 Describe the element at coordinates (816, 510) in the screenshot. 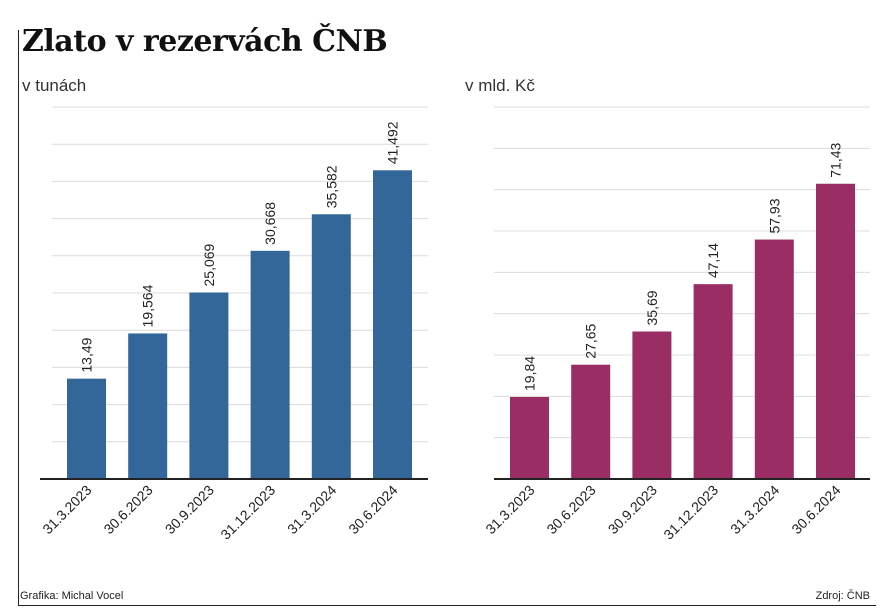

I see `x-tick-label: 30.6.2024` at that location.